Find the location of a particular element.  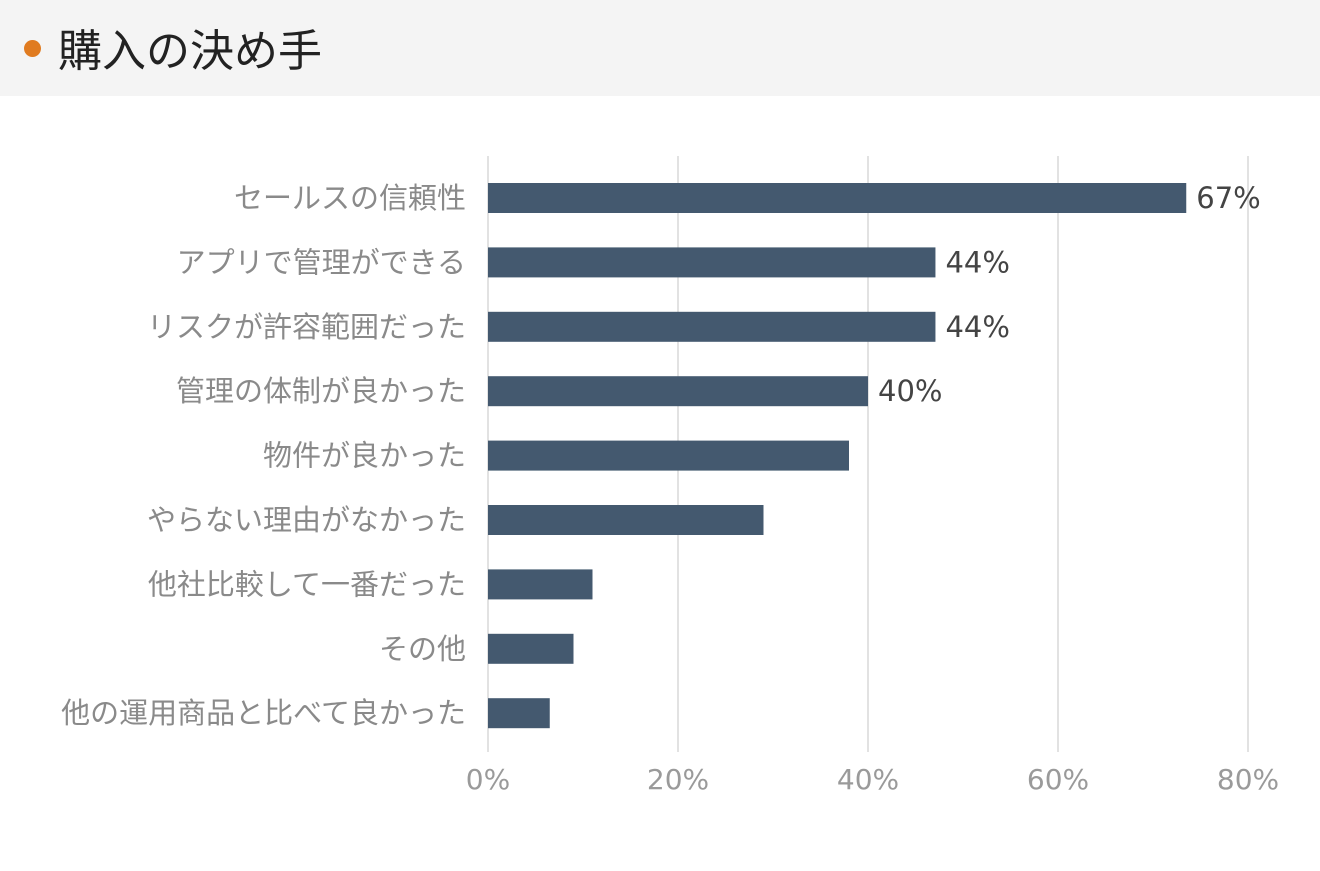

data-label: 67% is located at coordinates (1228, 198).